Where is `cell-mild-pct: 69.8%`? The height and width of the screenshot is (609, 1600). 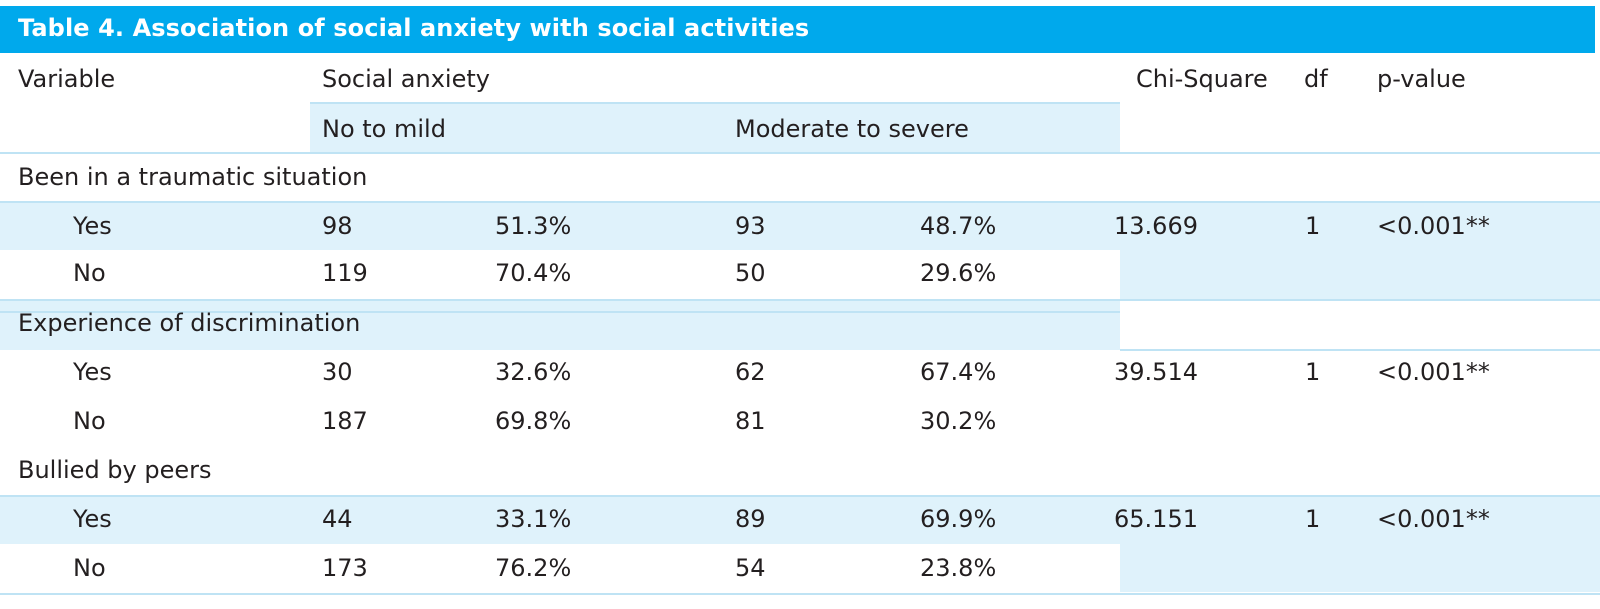 cell-mild-pct: 69.8% is located at coordinates (533, 421).